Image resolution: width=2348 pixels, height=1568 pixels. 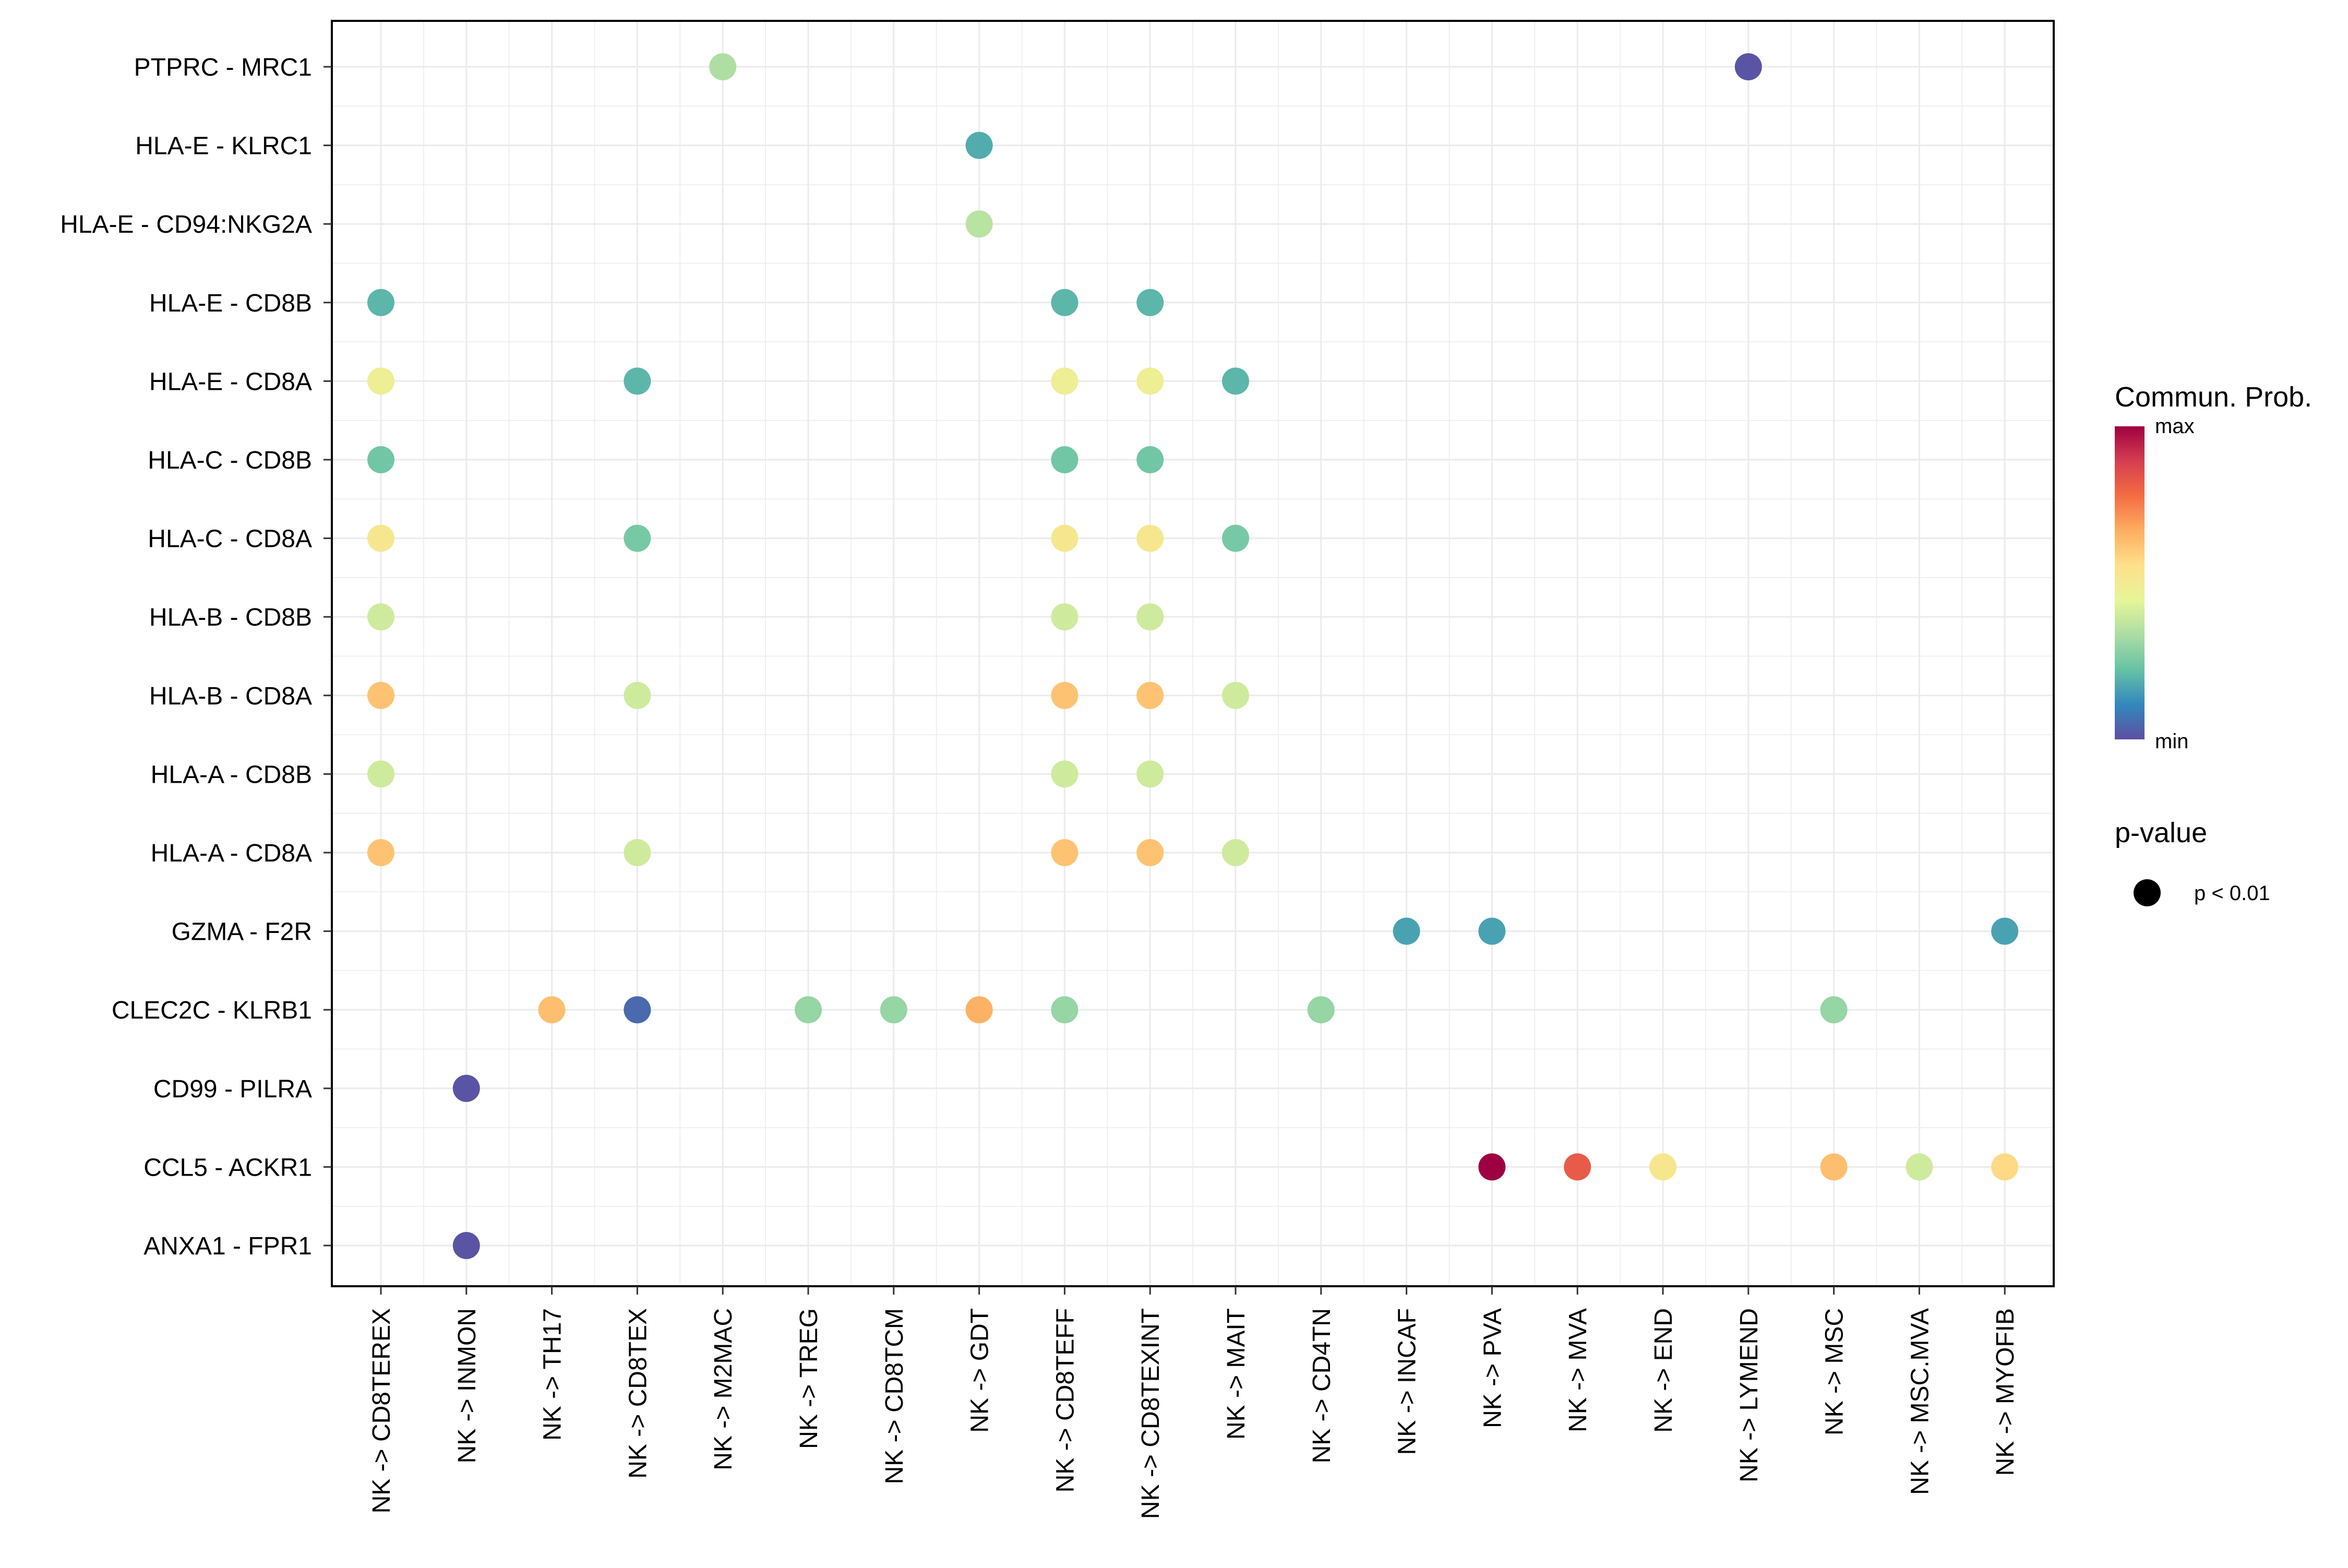 What do you see at coordinates (1835, 1371) in the screenshot?
I see `x-tick-label: NK -> MSC` at bounding box center [1835, 1371].